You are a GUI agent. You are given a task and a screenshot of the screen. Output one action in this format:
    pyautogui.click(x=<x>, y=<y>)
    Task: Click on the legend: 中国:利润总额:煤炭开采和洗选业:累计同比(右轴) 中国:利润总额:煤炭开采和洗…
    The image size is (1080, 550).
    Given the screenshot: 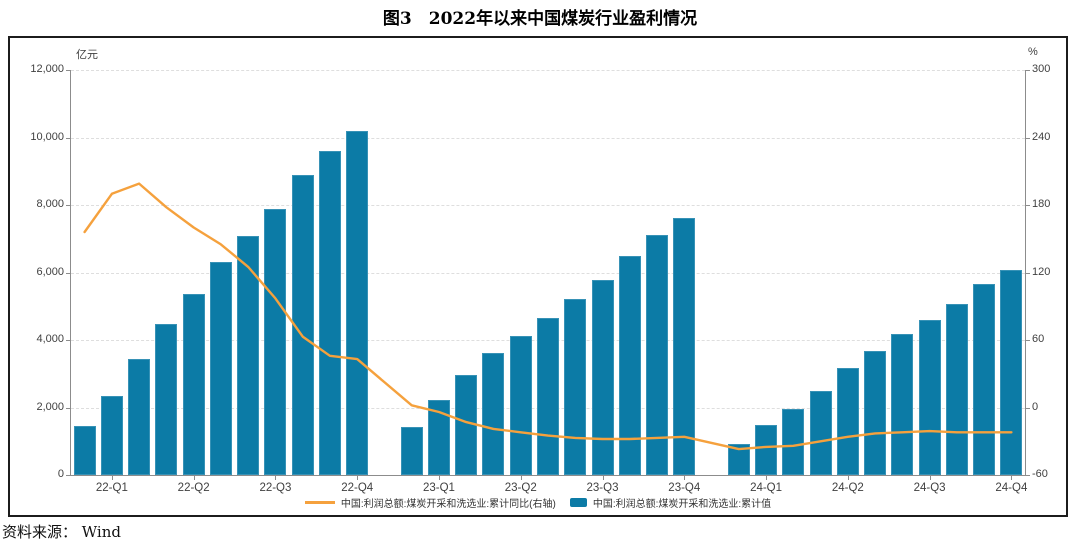 What is the action you would take?
    pyautogui.click(x=538, y=502)
    